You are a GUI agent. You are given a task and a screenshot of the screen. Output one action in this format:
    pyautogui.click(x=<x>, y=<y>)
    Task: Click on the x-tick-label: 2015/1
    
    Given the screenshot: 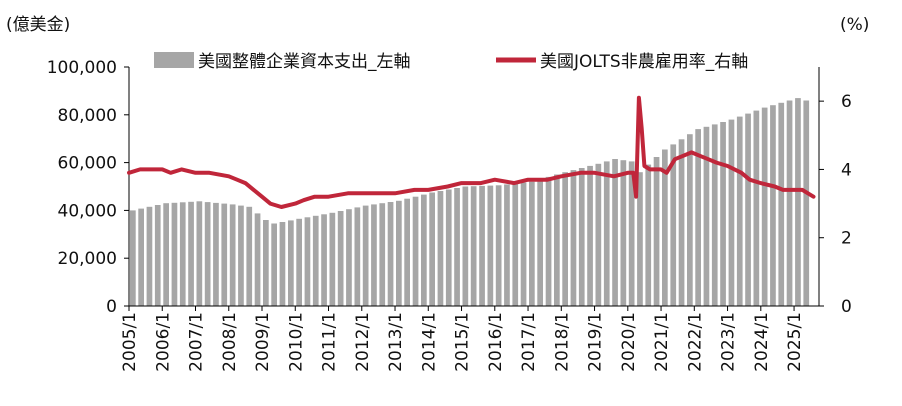 What is the action you would take?
    pyautogui.click(x=463, y=342)
    